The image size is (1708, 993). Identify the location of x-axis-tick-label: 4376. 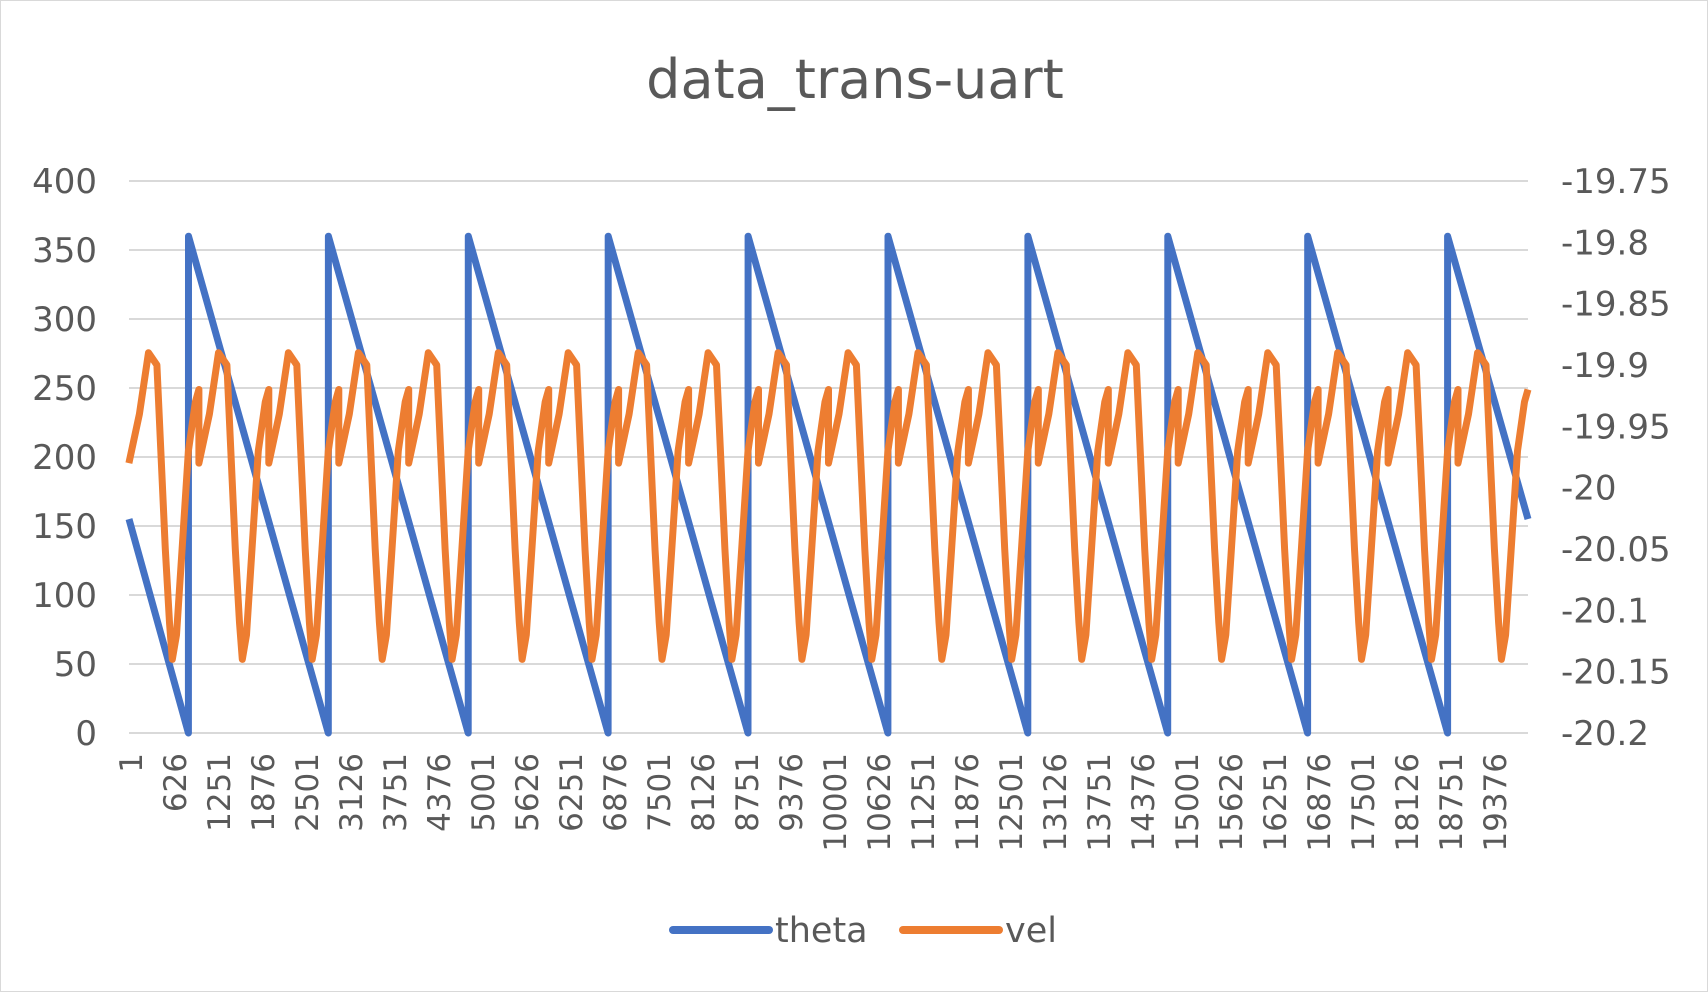
(440, 792).